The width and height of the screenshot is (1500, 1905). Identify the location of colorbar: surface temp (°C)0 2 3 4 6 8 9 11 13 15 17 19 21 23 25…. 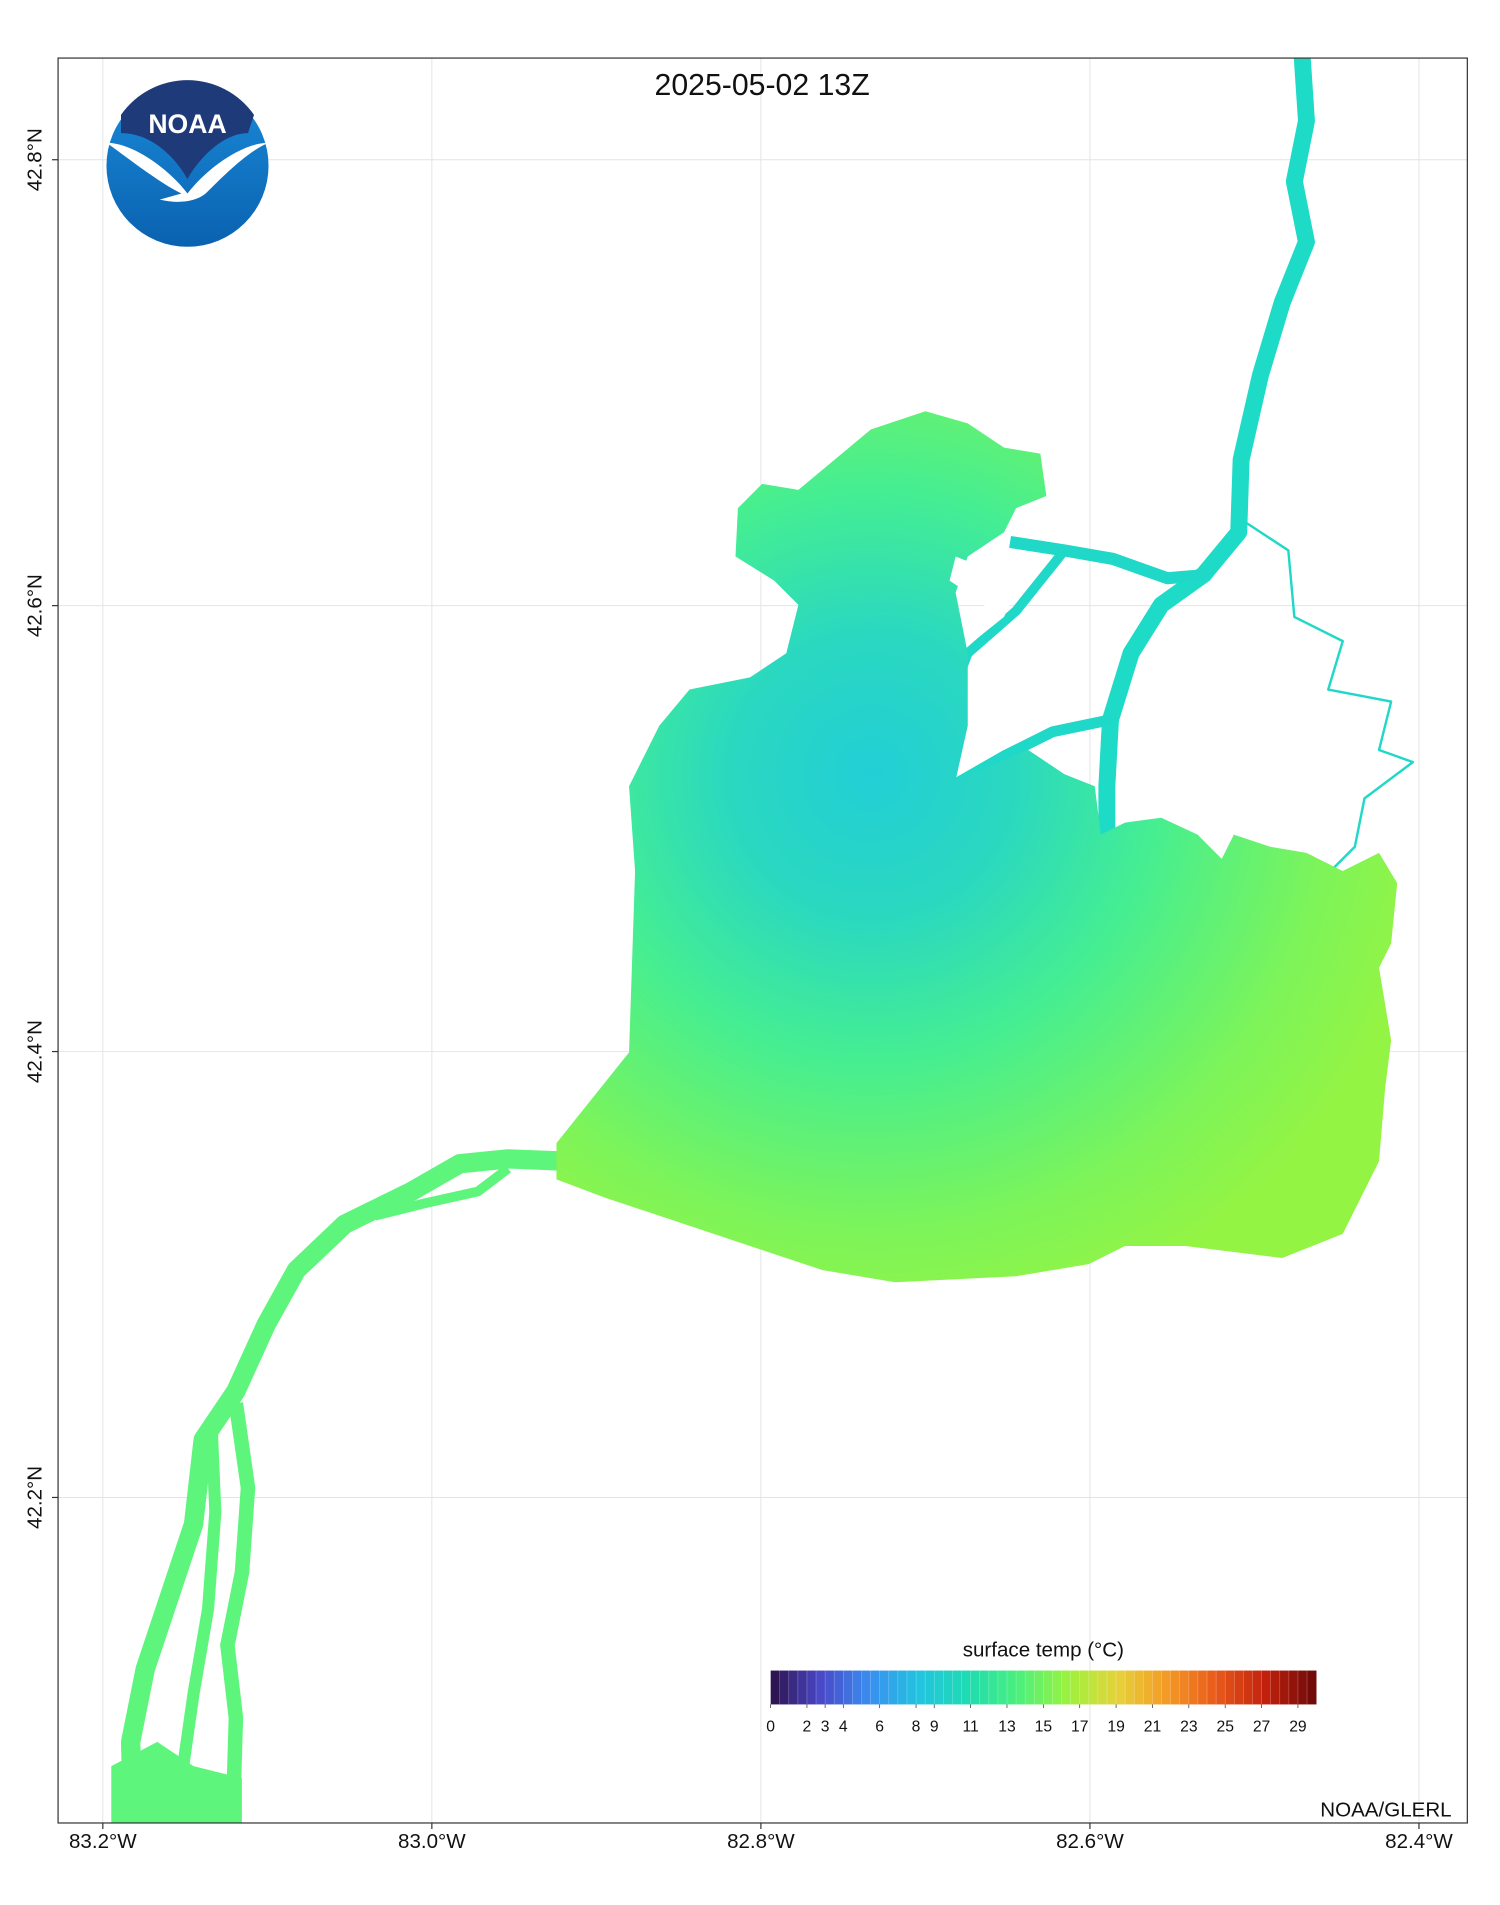
(1041, 1687).